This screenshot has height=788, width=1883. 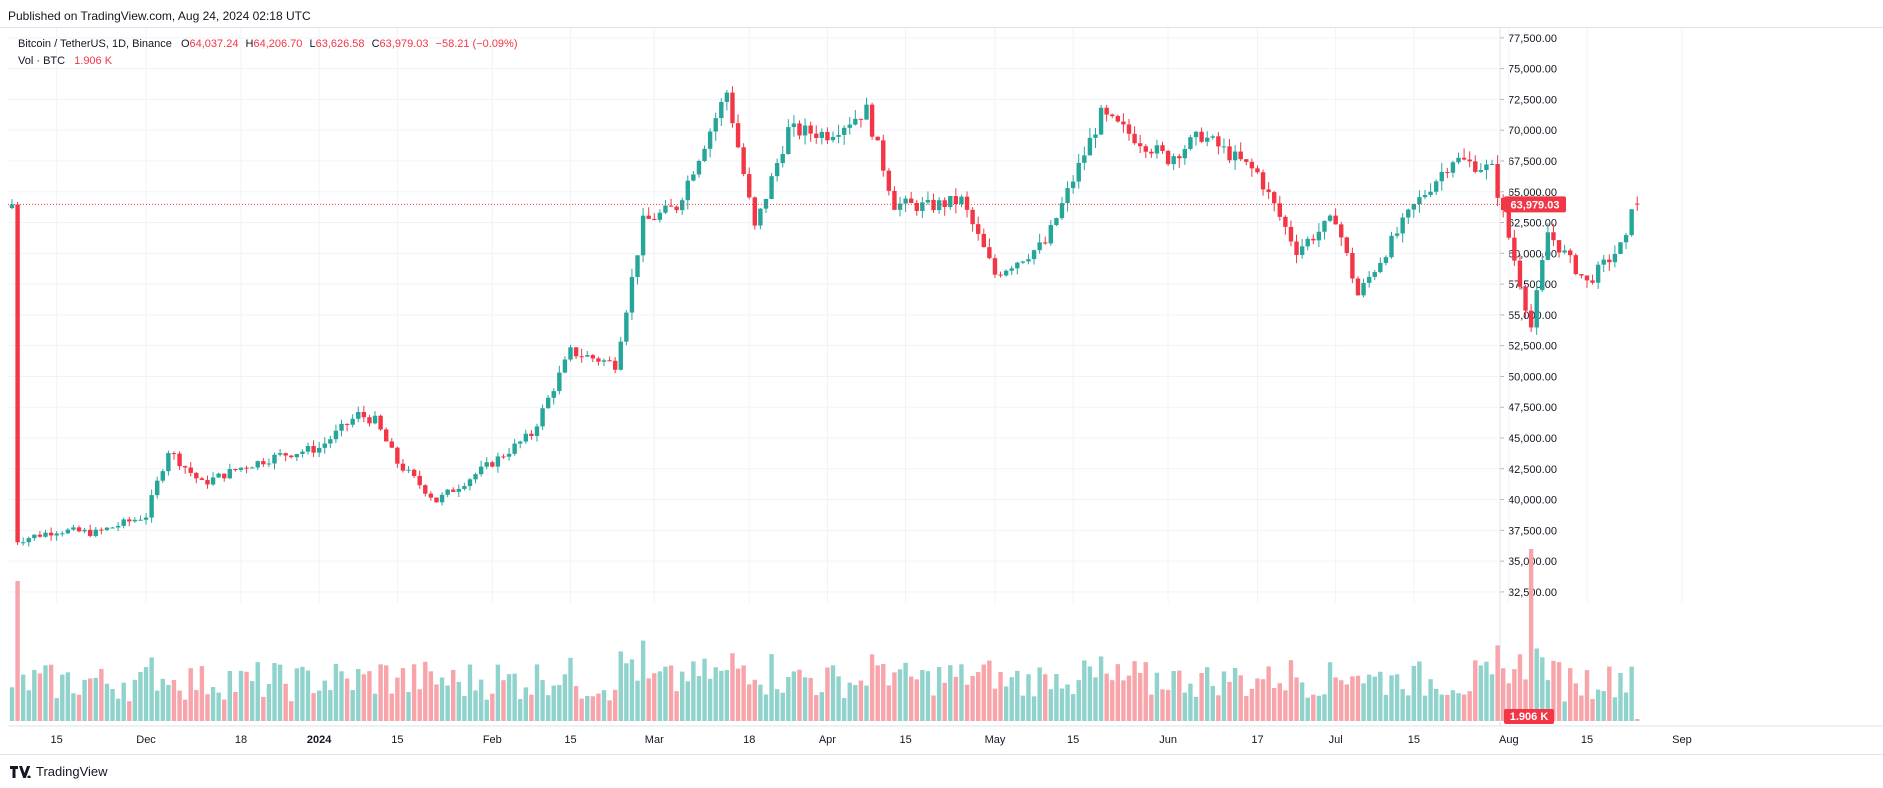 I want to click on x-tick-label: Apr, so click(x=827, y=740).